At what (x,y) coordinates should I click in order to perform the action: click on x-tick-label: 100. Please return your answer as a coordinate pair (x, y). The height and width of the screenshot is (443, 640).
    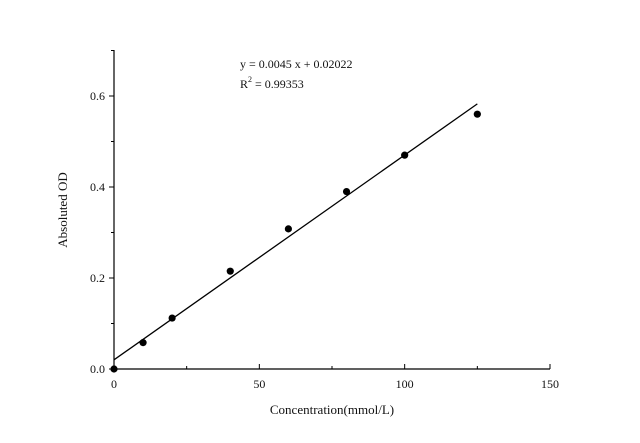
    Looking at the image, I should click on (405, 384).